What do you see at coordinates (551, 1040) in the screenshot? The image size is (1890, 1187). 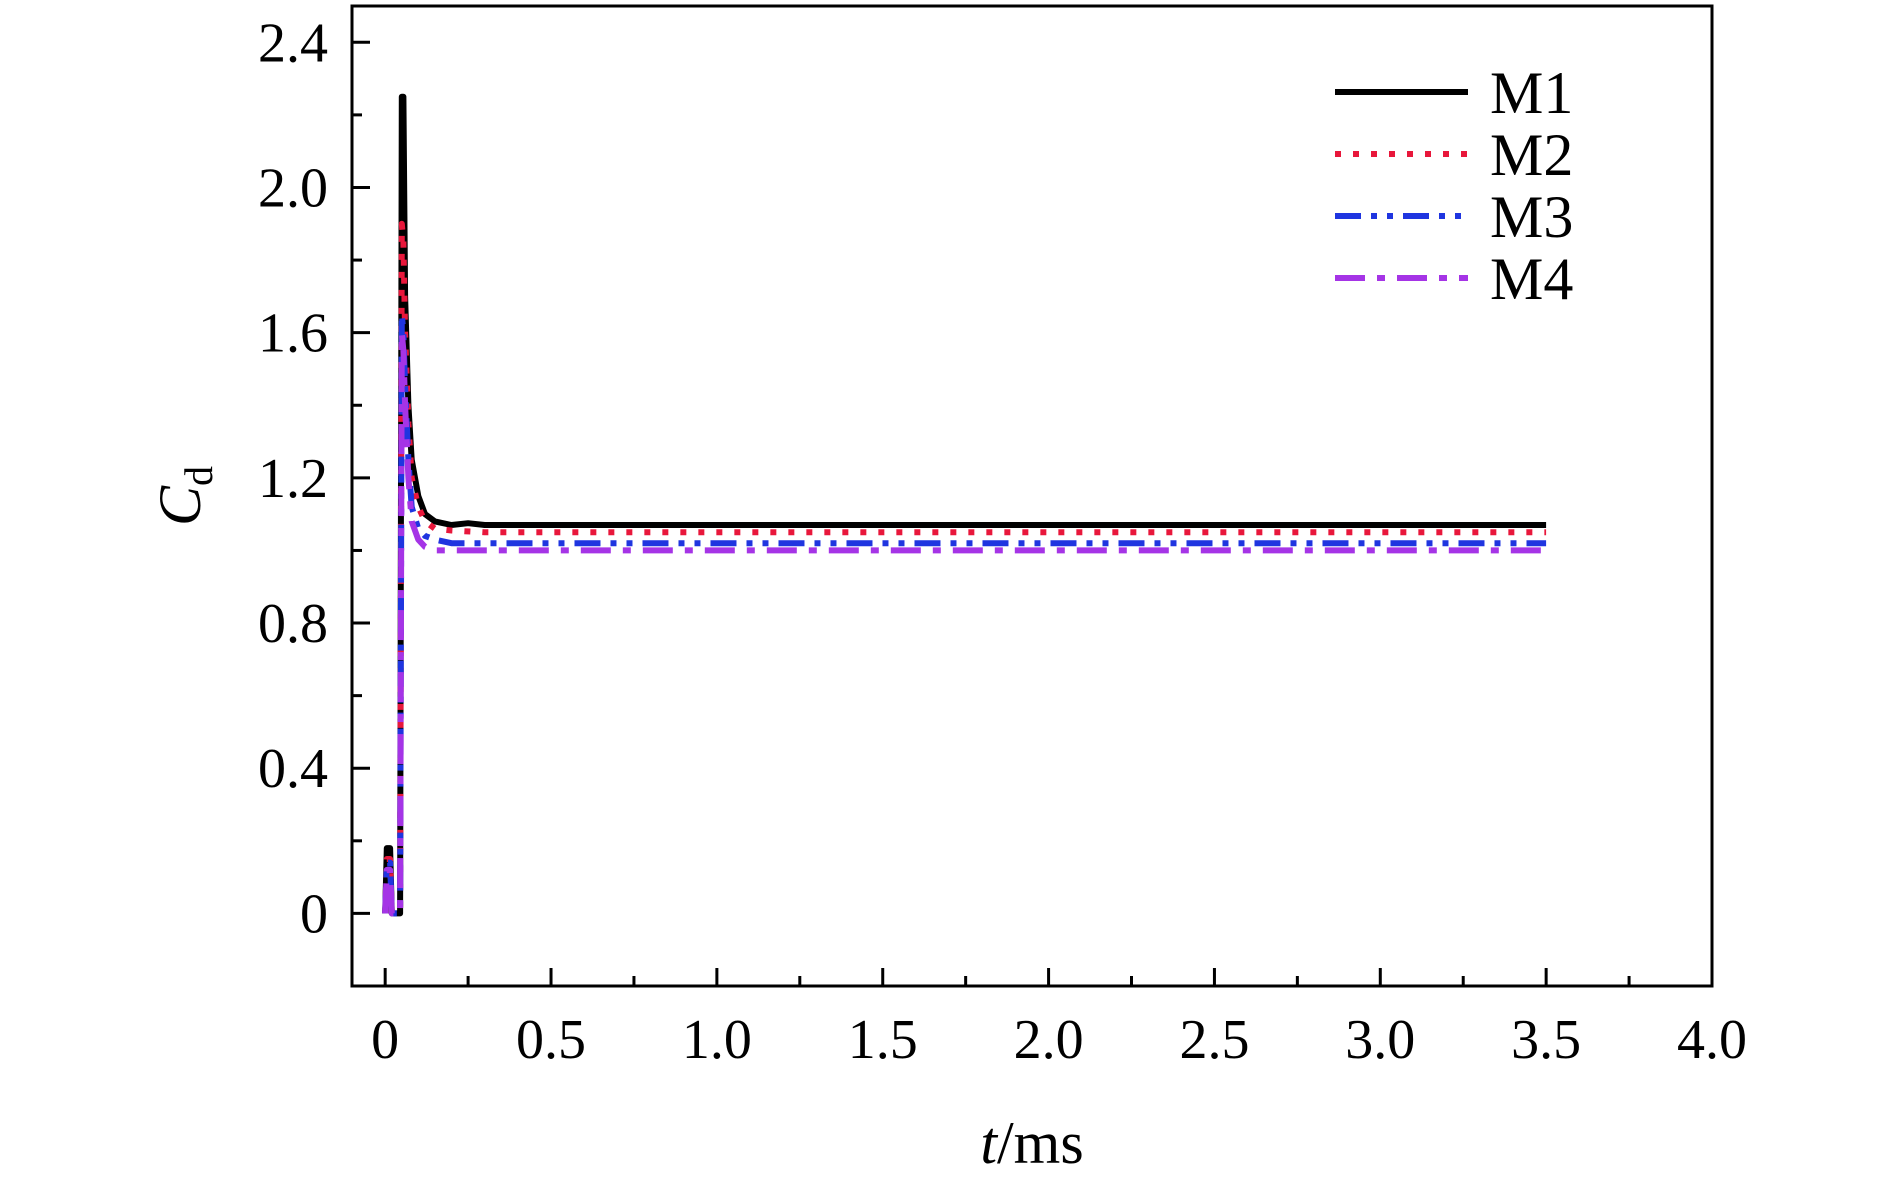 I see `x-tick-label: 0.5` at bounding box center [551, 1040].